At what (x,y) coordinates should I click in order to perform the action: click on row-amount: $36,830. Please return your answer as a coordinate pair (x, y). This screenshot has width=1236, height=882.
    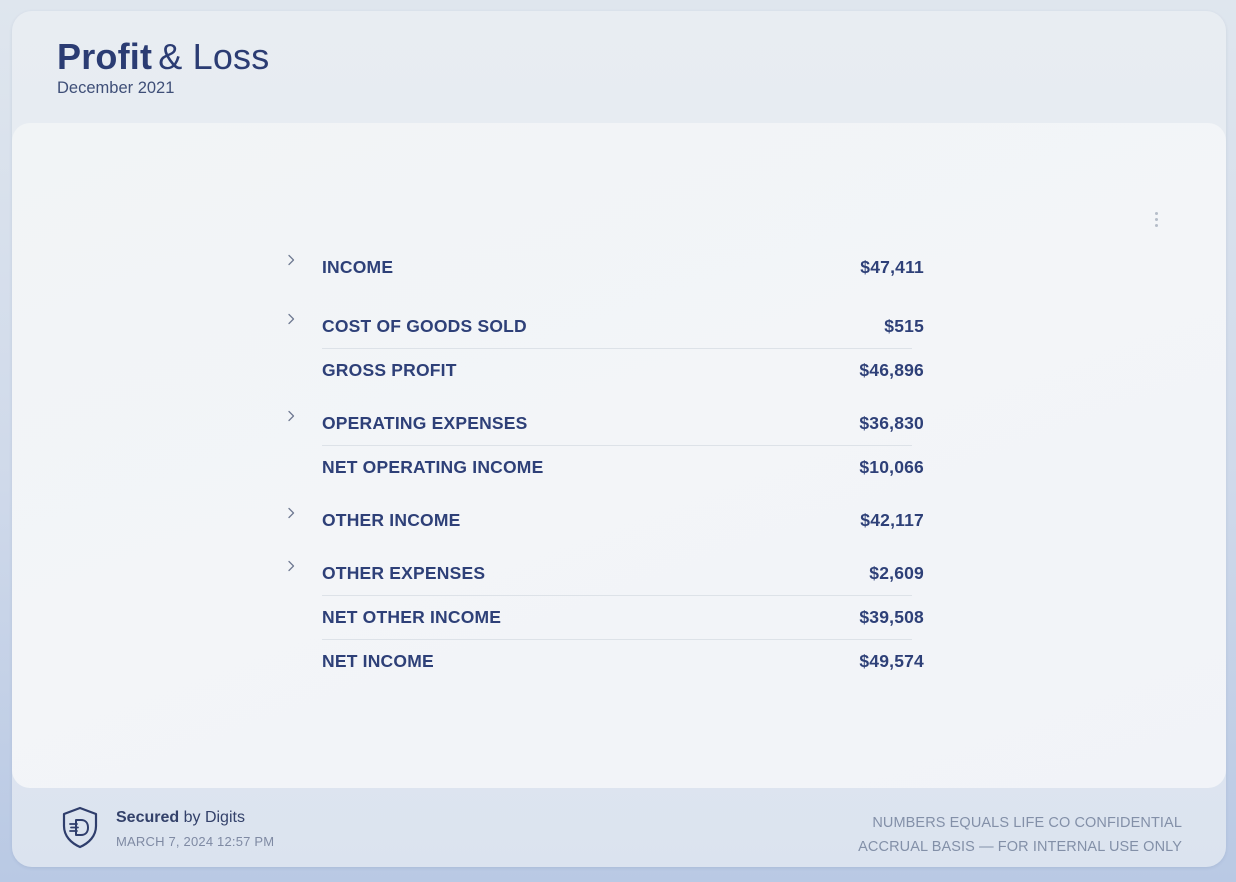
    Looking at the image, I should click on (891, 423).